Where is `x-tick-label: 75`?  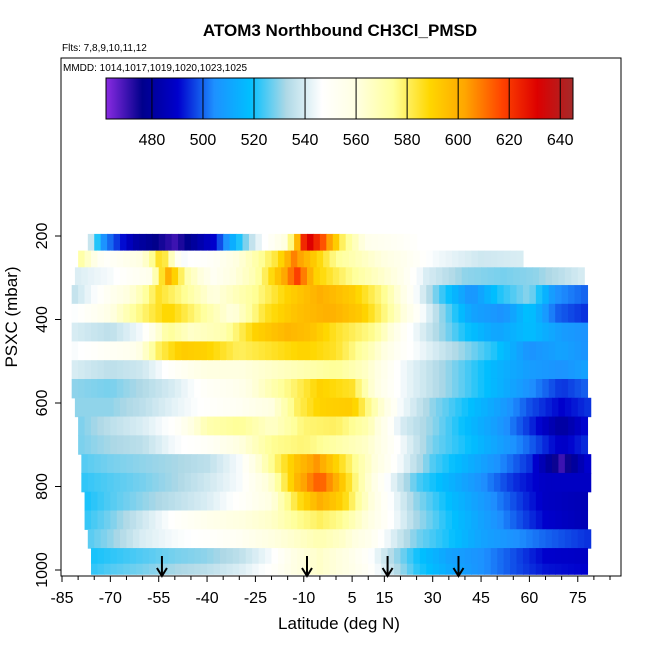 x-tick-label: 75 is located at coordinates (578, 598).